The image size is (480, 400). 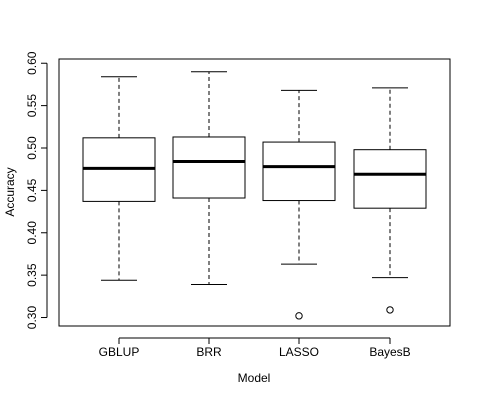 I want to click on y-axis: 0.30 0.35 0.40 0.45 0.50 0.55 0.60, so click(x=36, y=190).